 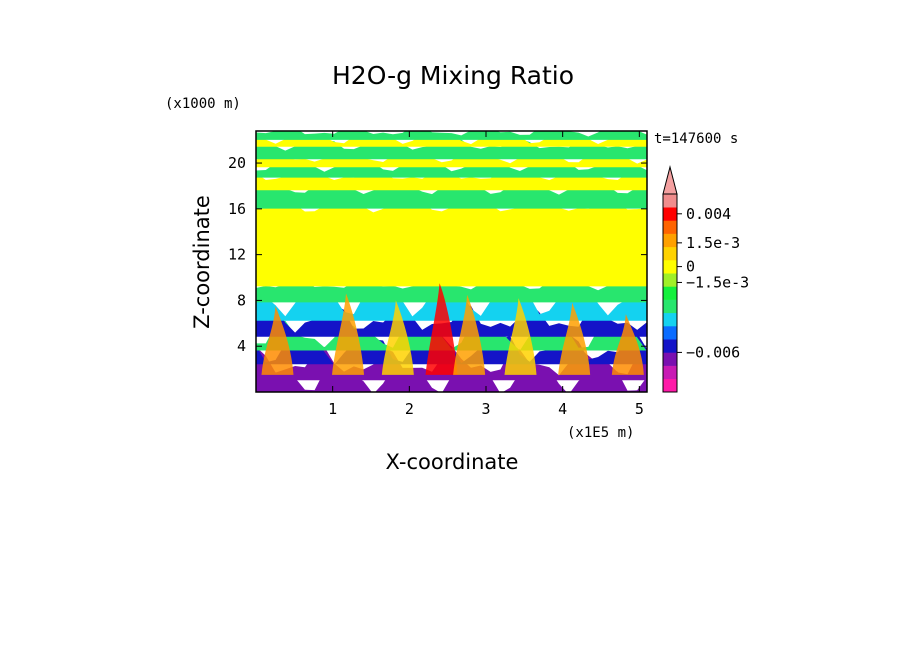 I want to click on colorbar-extend-arrow, so click(x=670, y=180).